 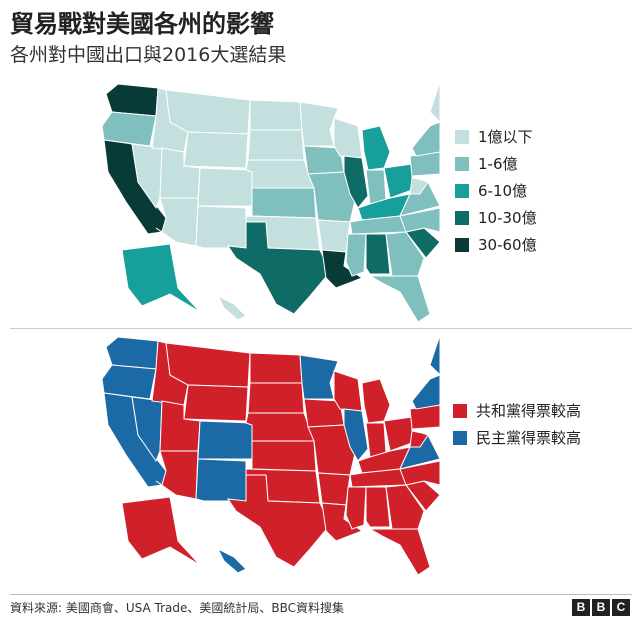 I want to click on election-state-ms, so click(x=356, y=508).